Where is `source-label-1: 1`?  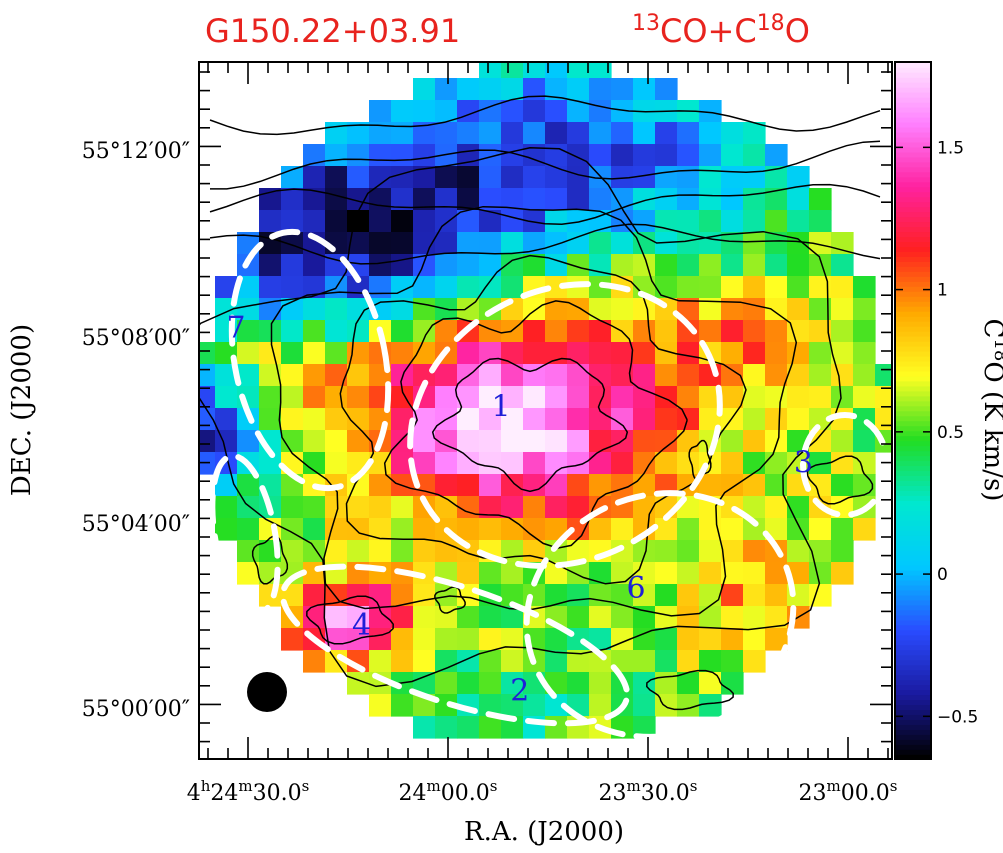 source-label-1: 1 is located at coordinates (501, 407).